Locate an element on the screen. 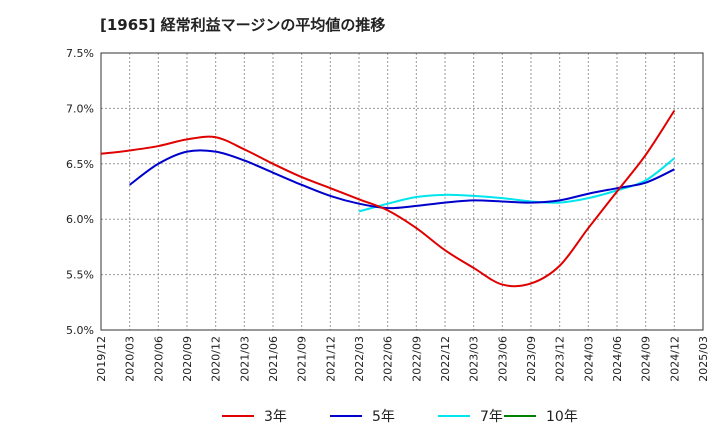  x-tick-label: 2020/12 is located at coordinates (216, 359).